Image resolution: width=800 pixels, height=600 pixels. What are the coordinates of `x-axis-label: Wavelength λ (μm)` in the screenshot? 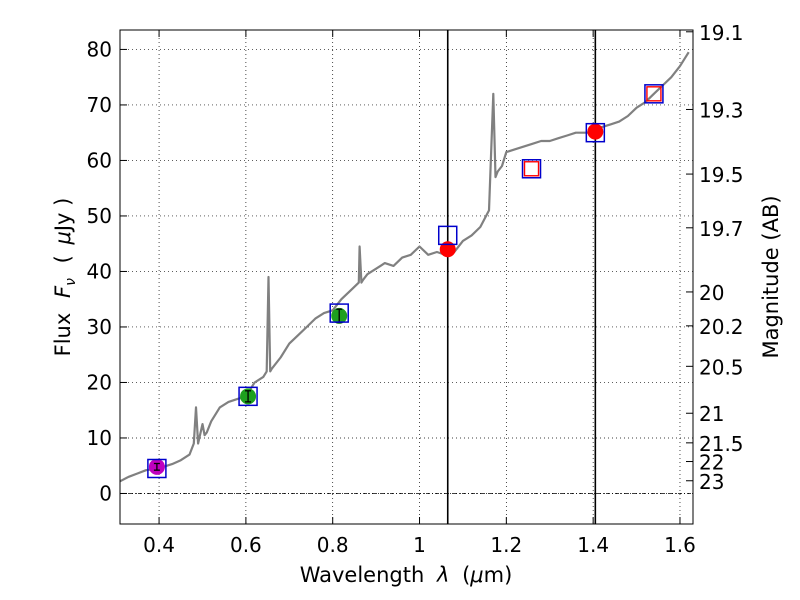 It's located at (406, 575).